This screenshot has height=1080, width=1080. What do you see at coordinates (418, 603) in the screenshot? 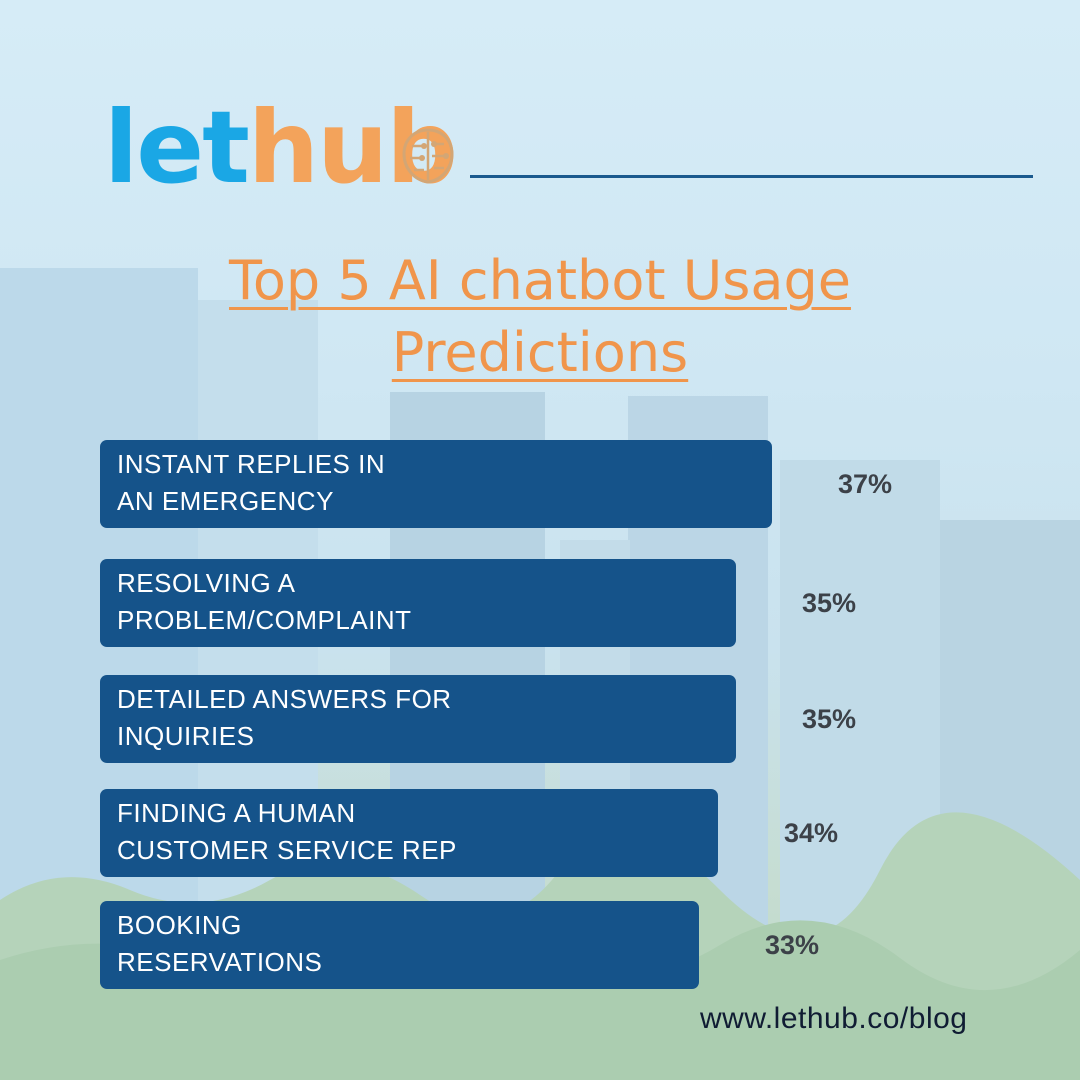
I see `bar-2: RESOLVING A PROBLEM/COMPLAINT` at bounding box center [418, 603].